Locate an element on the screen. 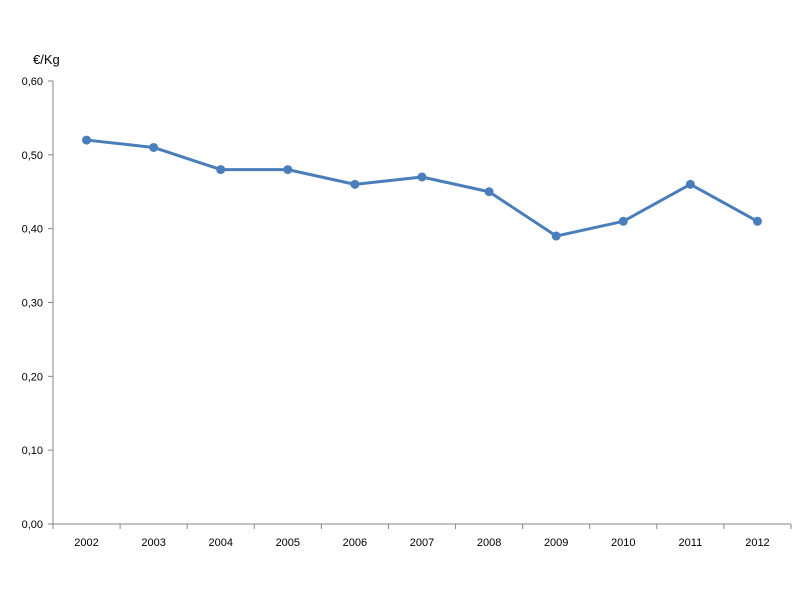 The image size is (800, 605). y-tick-label: 0,30 is located at coordinates (32, 304).